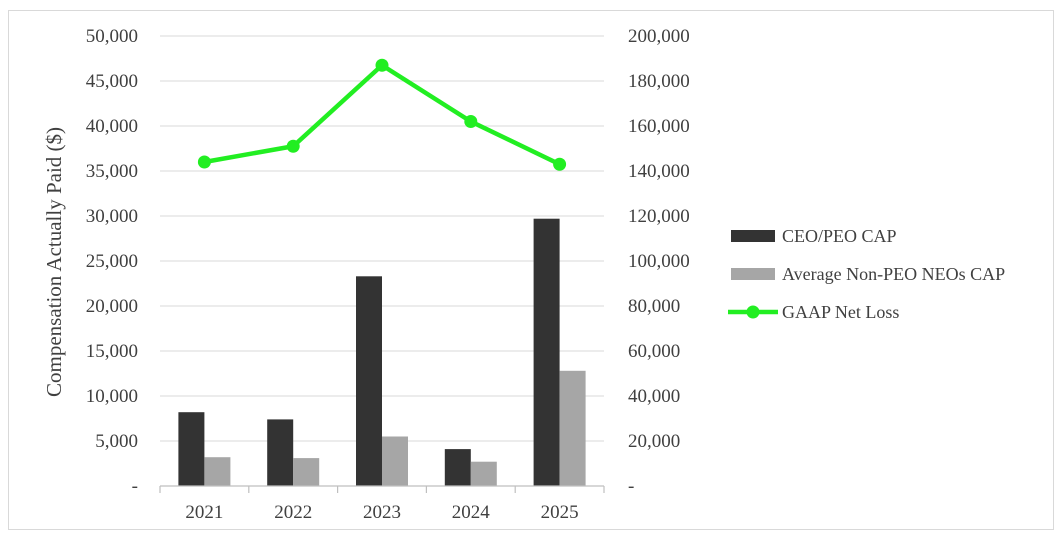 The image size is (1057, 534). What do you see at coordinates (54, 262) in the screenshot?
I see `y-axis-label: Compensation Actually Paid ($)` at bounding box center [54, 262].